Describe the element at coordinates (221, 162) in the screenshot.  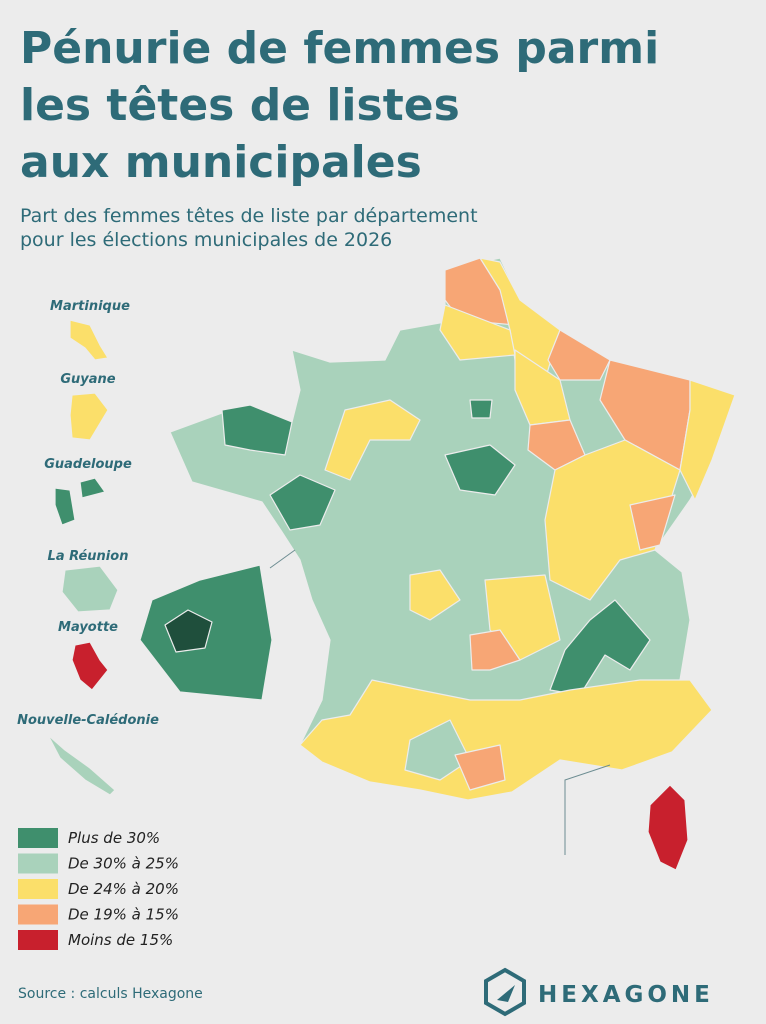
I see `title-line: aux municipales` at that location.